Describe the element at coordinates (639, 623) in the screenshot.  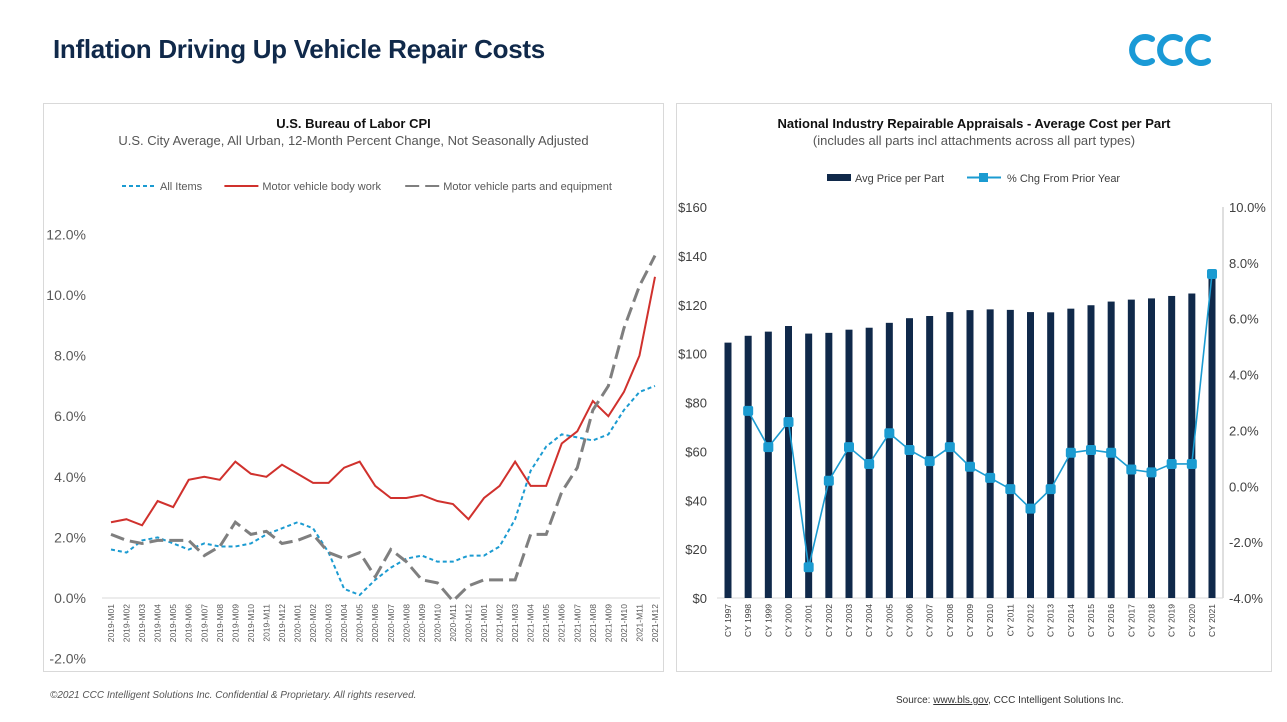
I see `x-tick-label: 2021-M11` at that location.